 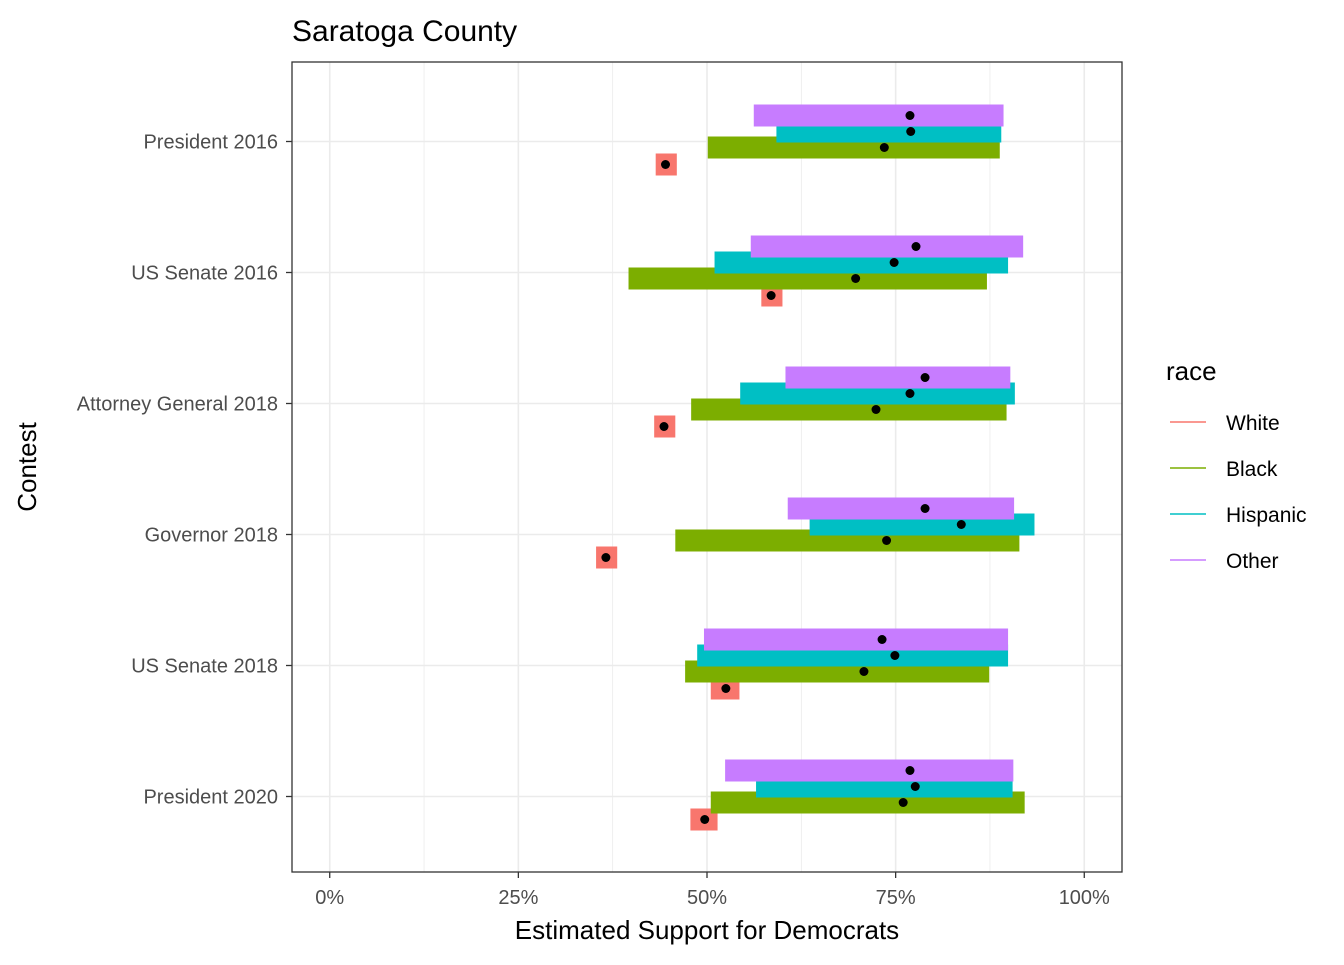 I want to click on legend-label: Hispanic, so click(x=1266, y=515).